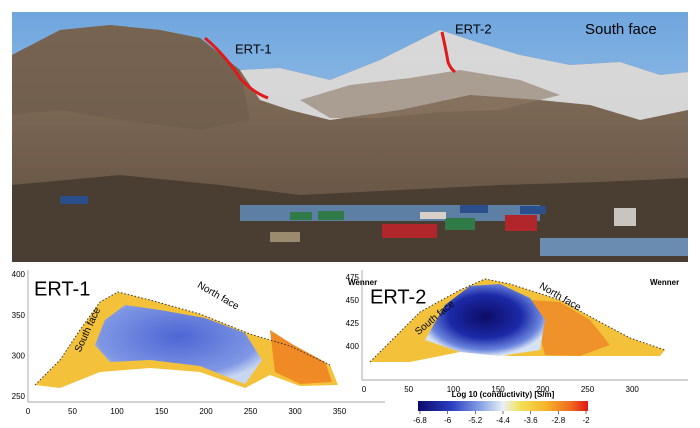 The height and width of the screenshot is (428, 700). What do you see at coordinates (353, 277) in the screenshot?
I see `y-tick-label: 475` at bounding box center [353, 277].